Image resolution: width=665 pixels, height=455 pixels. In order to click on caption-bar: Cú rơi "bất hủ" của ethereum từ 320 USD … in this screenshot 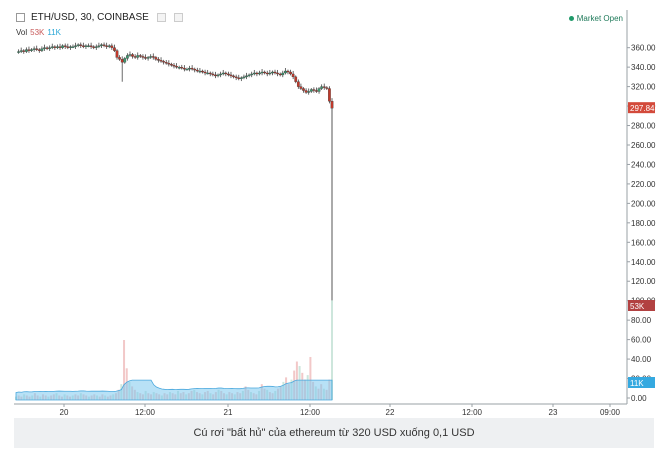, I will do `click(334, 433)`.